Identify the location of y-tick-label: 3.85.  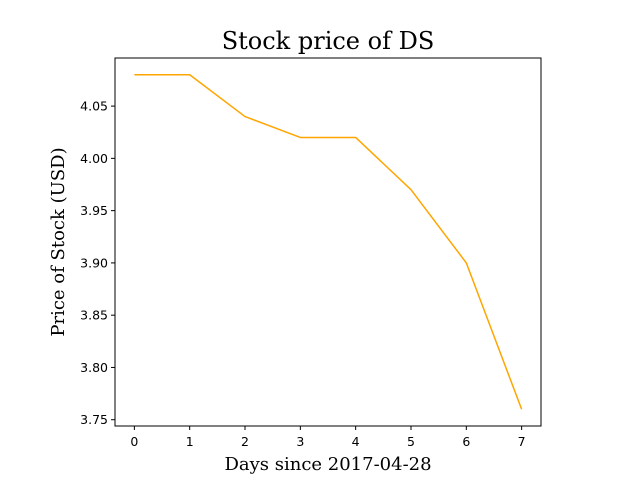
(94, 315).